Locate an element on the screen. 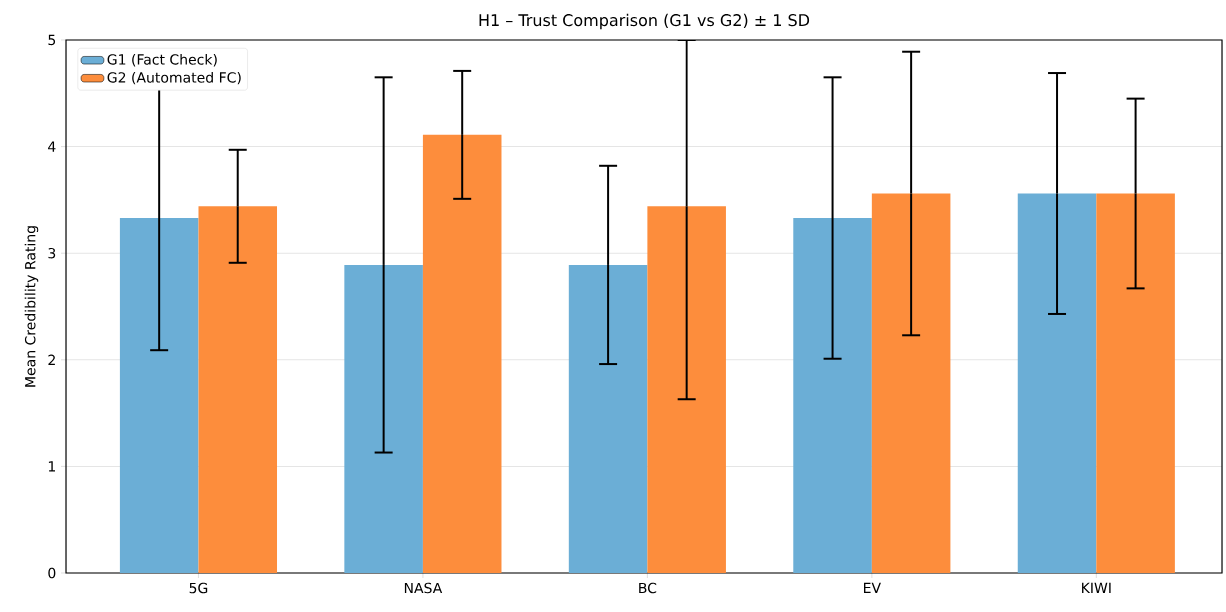 Image resolution: width=1226 pixels, height=612 pixels. y-tick-label: 1 is located at coordinates (51, 466).